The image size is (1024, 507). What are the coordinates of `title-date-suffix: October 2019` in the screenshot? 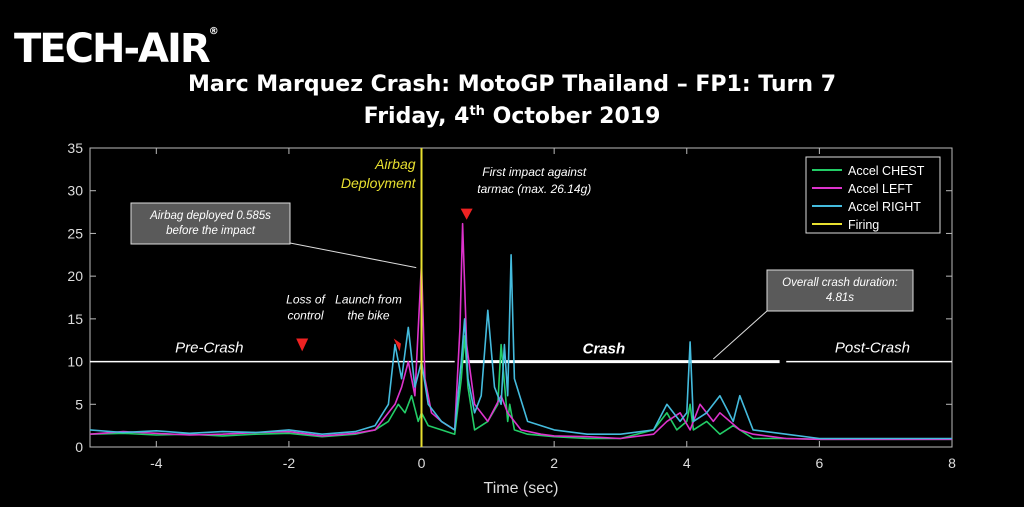 It's located at (572, 116).